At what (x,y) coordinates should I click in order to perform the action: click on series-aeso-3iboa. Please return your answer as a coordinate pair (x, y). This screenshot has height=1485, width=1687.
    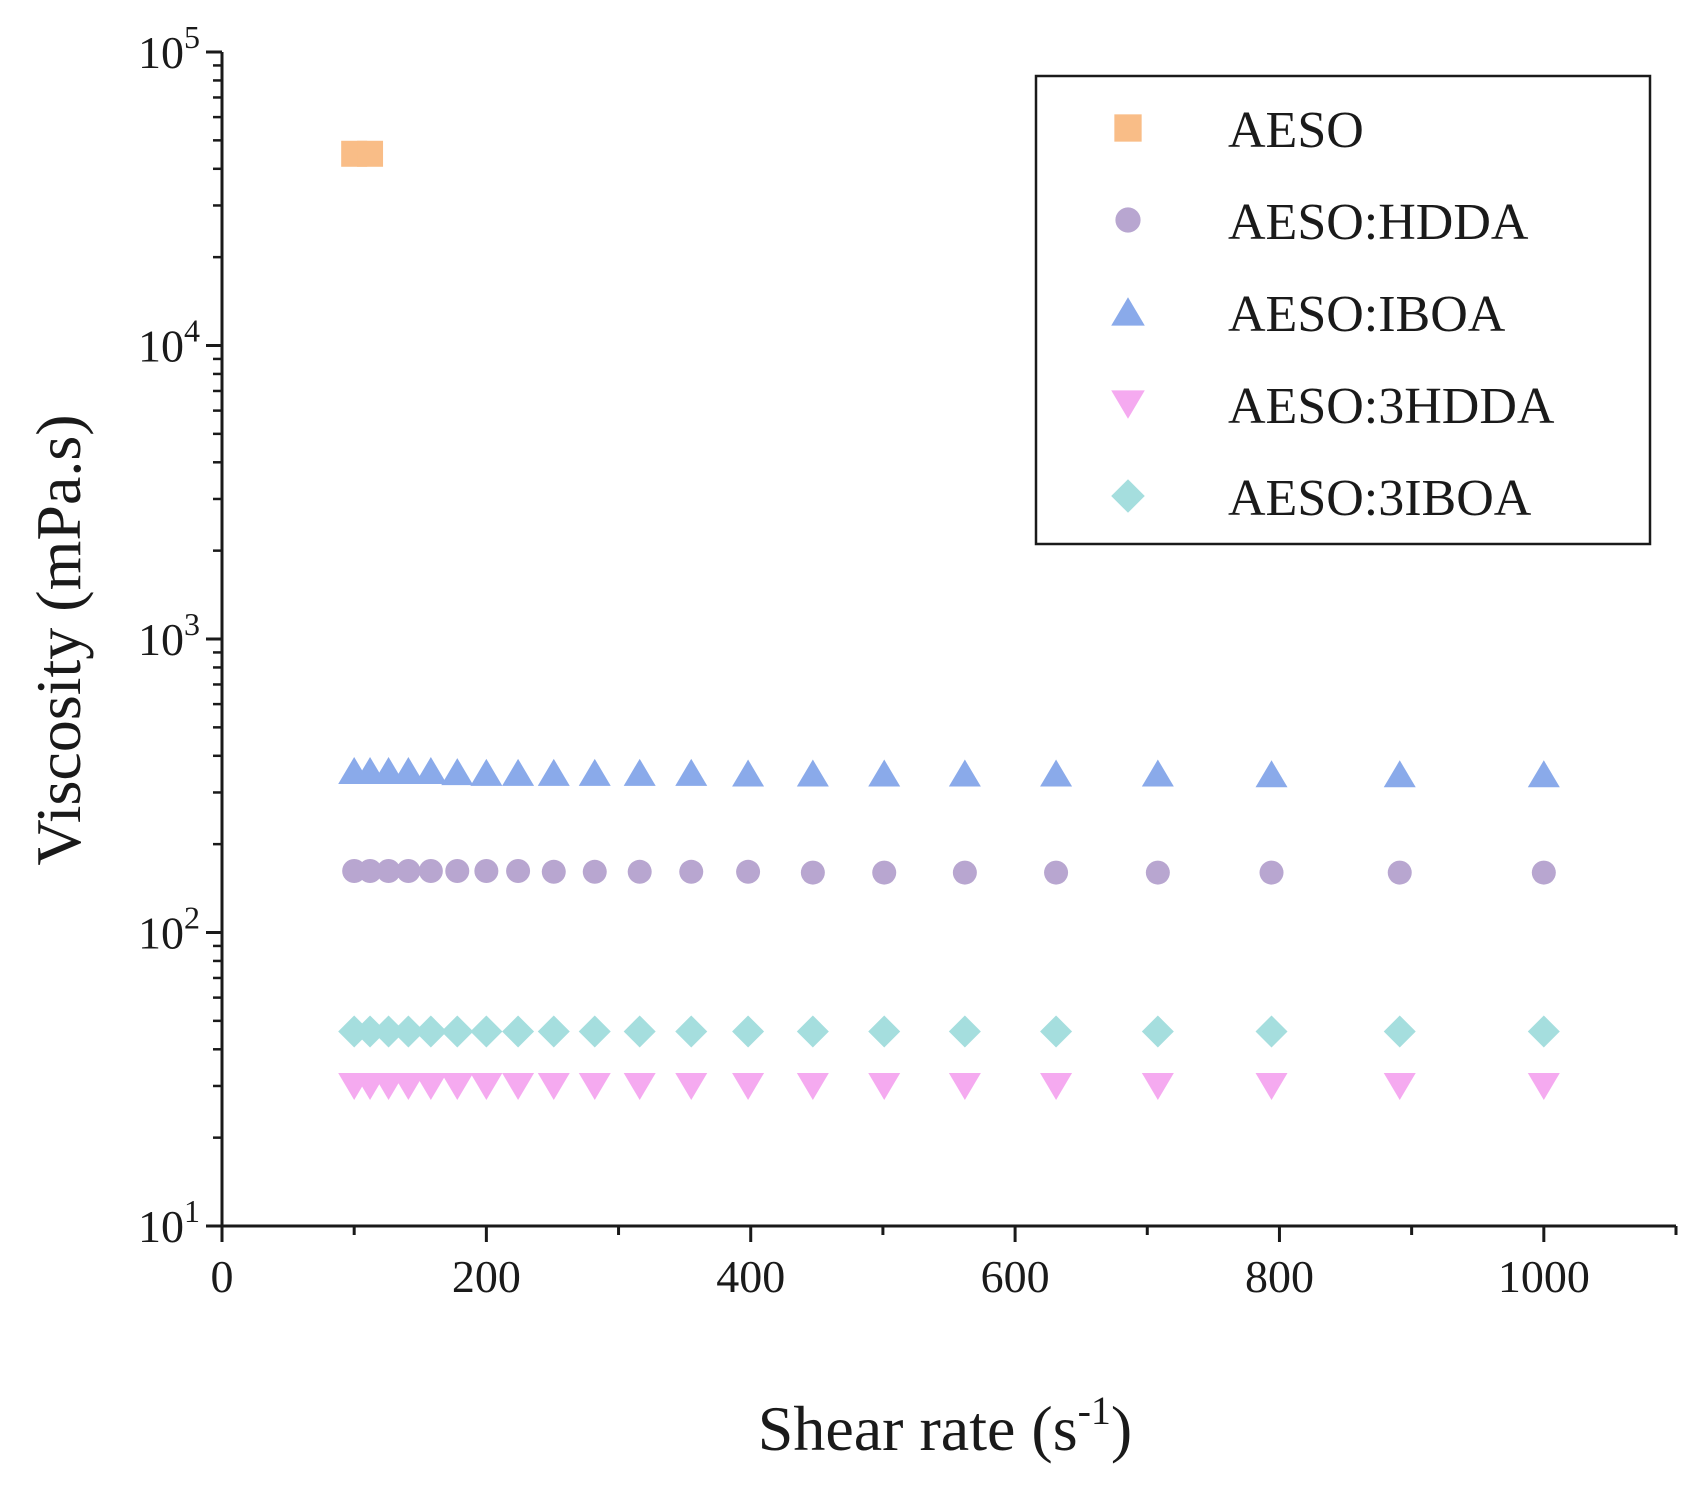
    Looking at the image, I should click on (949, 1031).